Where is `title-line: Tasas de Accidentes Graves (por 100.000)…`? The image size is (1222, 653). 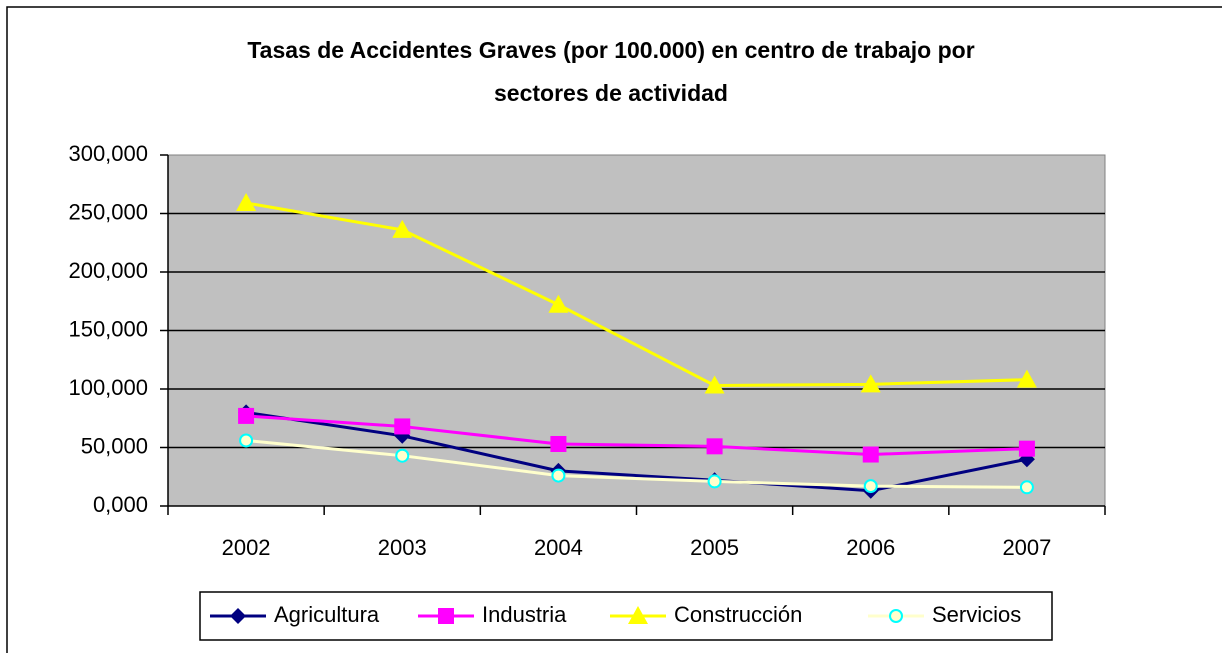
title-line: Tasas de Accidentes Graves (por 100.000)… is located at coordinates (610, 50).